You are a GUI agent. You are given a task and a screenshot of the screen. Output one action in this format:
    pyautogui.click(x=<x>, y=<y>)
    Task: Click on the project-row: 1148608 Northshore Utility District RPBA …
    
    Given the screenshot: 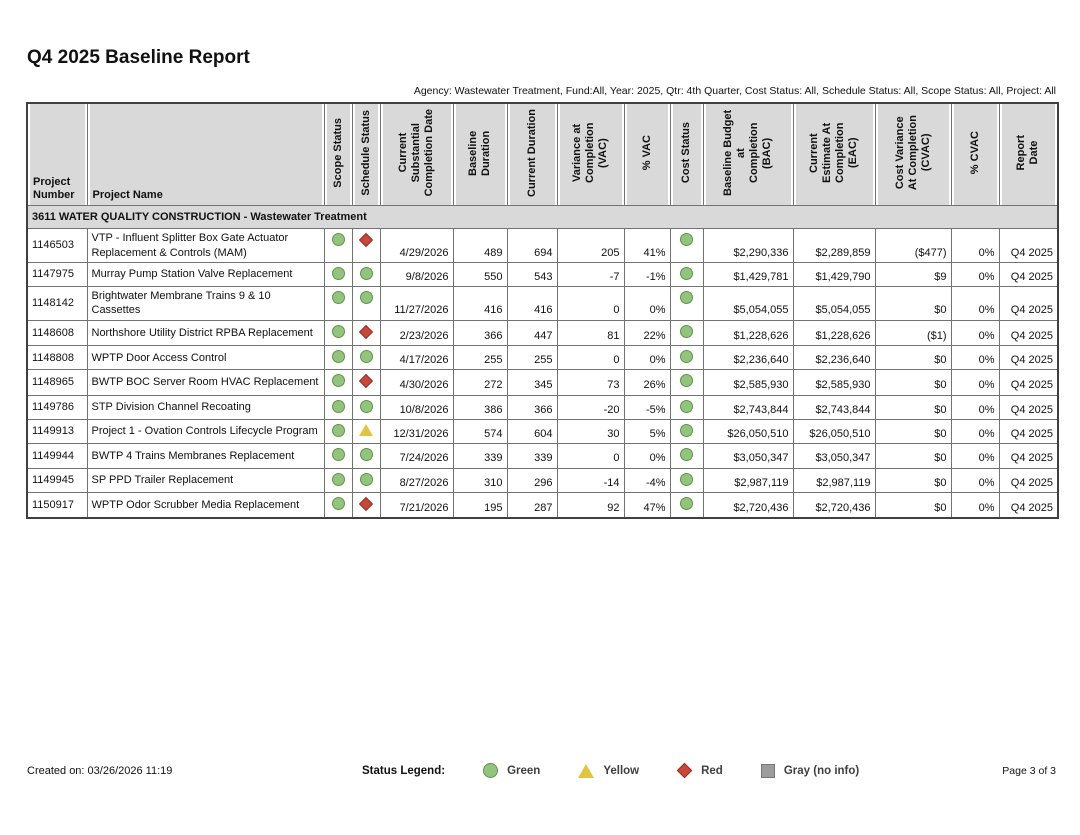 What is the action you would take?
    pyautogui.click(x=542, y=333)
    